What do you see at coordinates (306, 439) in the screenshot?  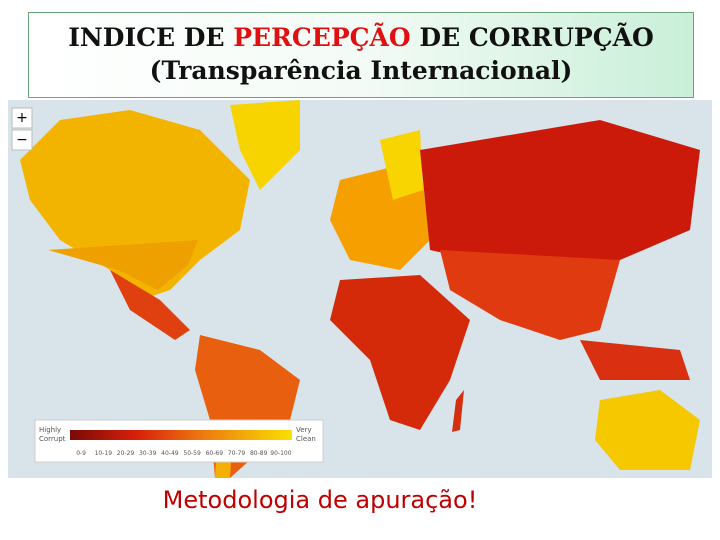 I see `legend-label: Clean` at bounding box center [306, 439].